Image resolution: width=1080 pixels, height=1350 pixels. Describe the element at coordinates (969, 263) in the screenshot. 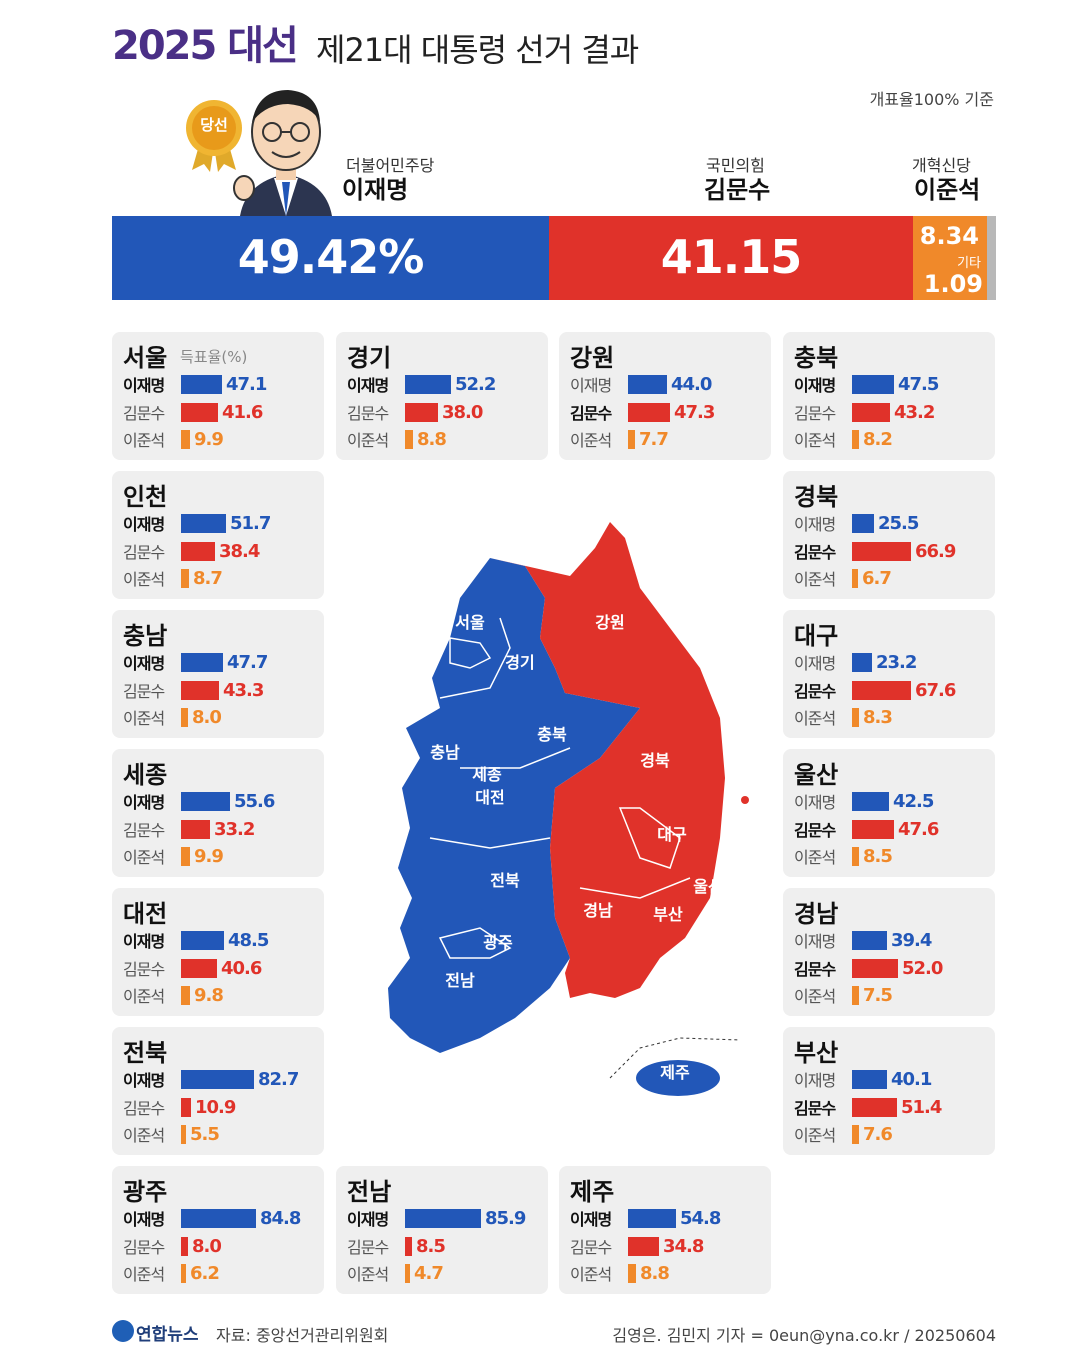

I see `other-share-label: 기타` at that location.